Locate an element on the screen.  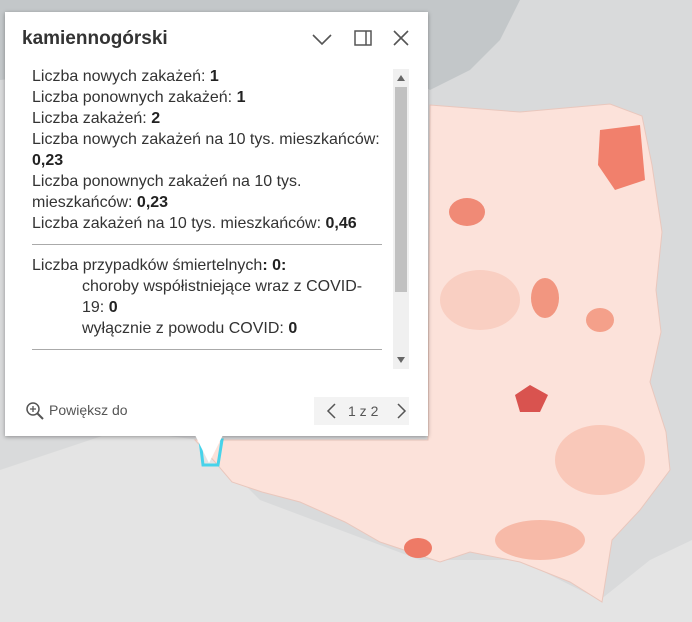
deaths-value: : 0: is located at coordinates (274, 265).